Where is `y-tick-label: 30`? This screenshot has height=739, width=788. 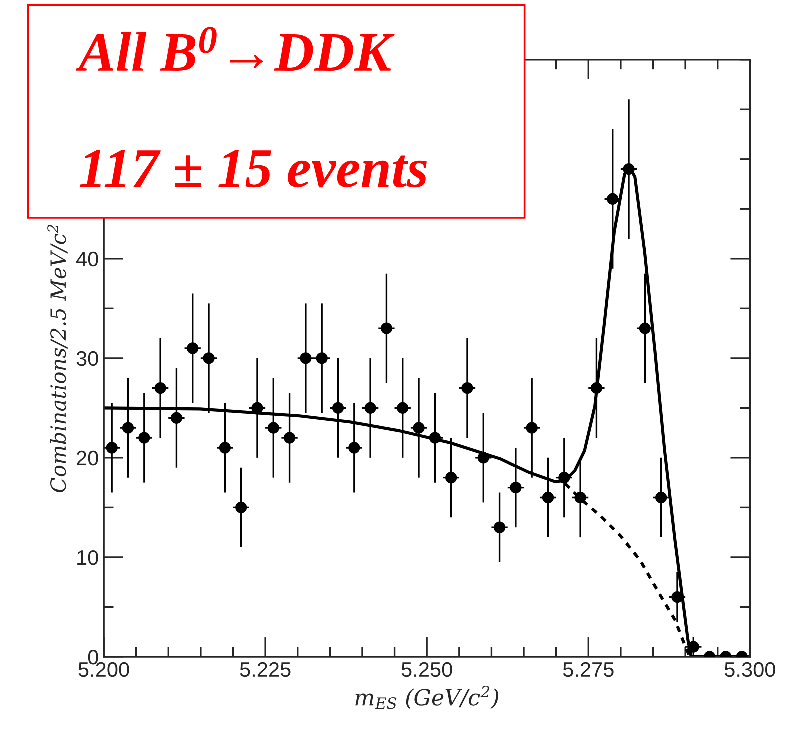 y-tick-label: 30 is located at coordinates (87, 358).